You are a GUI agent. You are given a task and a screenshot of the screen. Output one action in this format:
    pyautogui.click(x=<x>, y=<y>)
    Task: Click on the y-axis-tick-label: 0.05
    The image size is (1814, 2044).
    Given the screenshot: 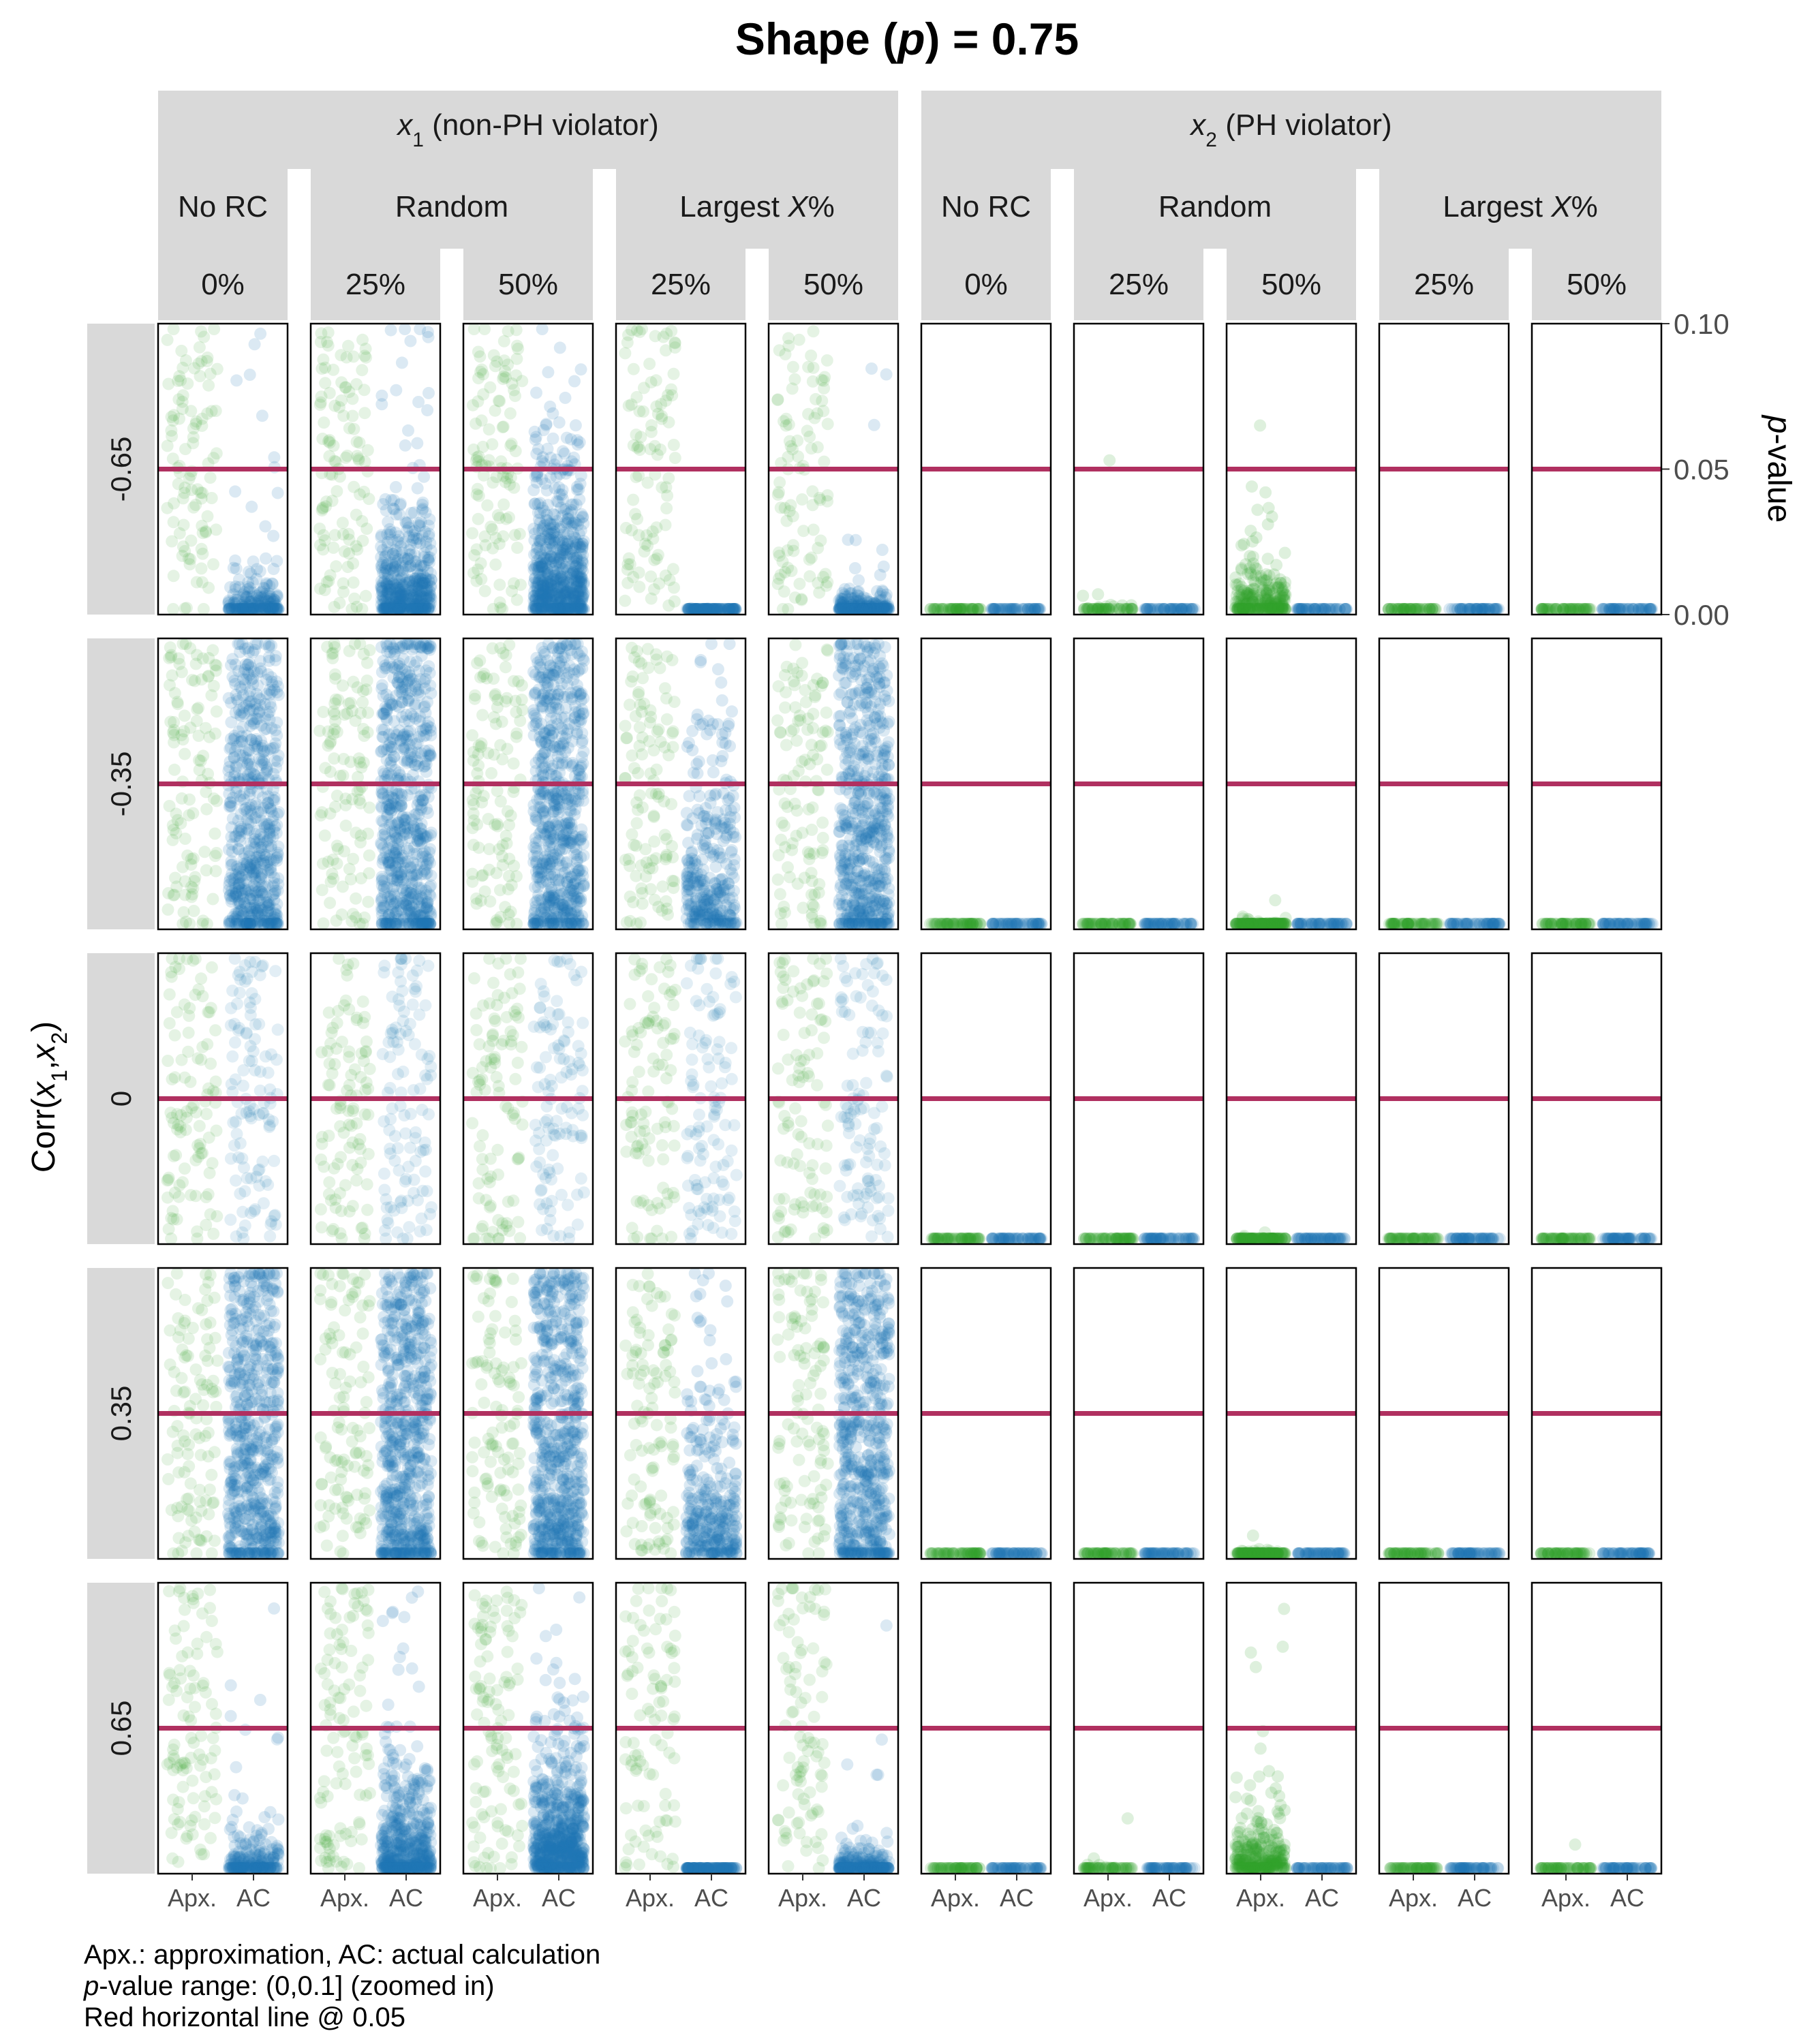 What is the action you would take?
    pyautogui.click(x=1702, y=470)
    